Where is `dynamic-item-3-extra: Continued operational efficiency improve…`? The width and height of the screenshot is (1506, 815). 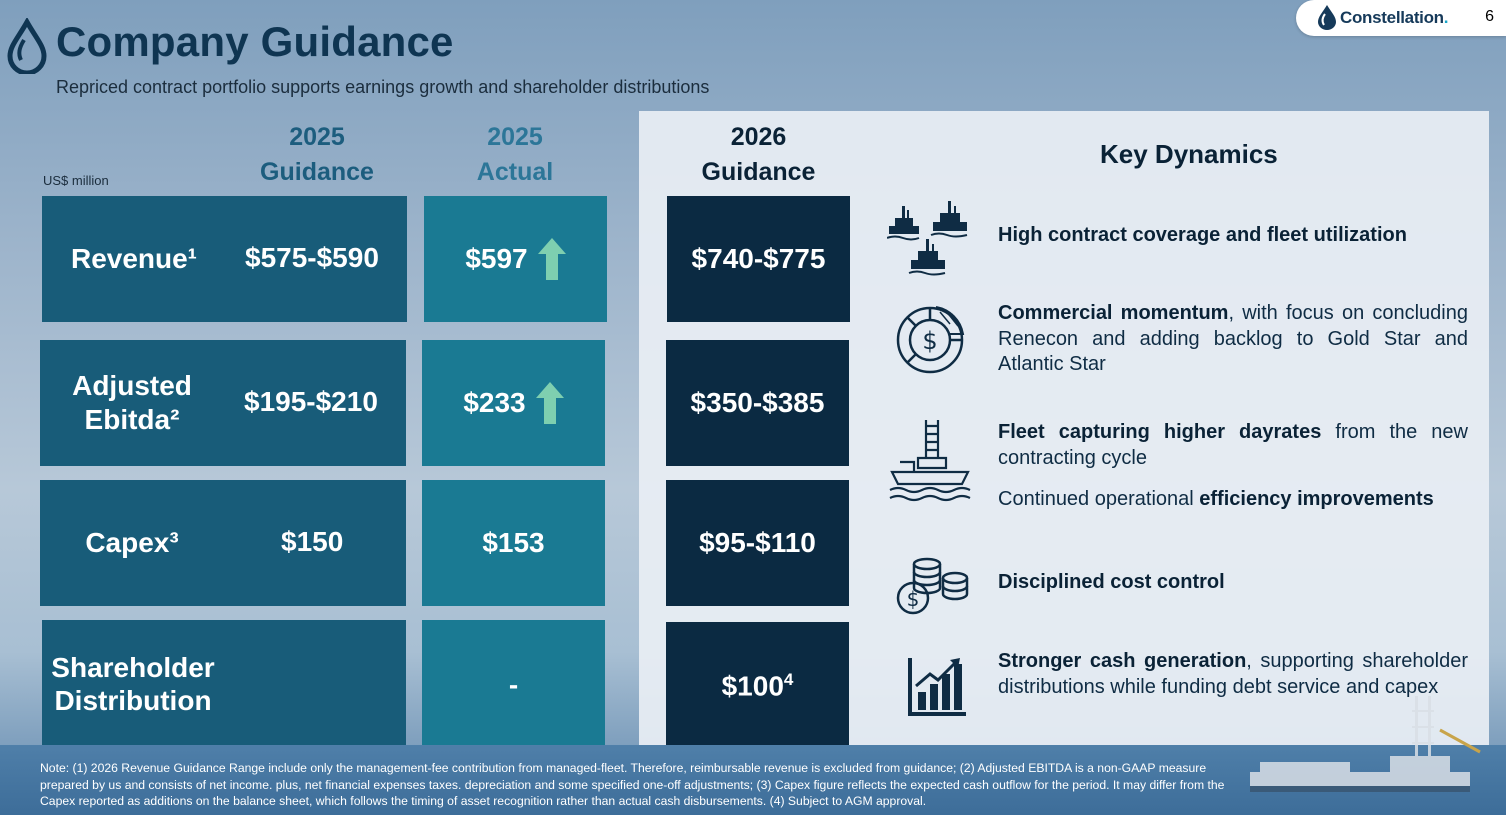
dynamic-item-3-extra: Continued operational efficiency improve… is located at coordinates (1216, 499).